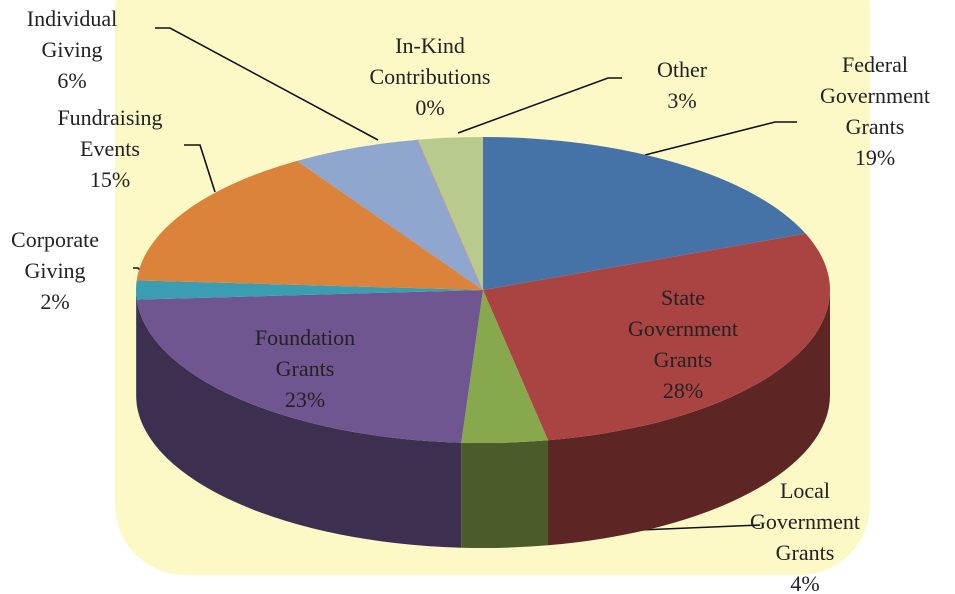  What do you see at coordinates (805, 521) in the screenshot?
I see `category-label: Local Government Grants` at bounding box center [805, 521].